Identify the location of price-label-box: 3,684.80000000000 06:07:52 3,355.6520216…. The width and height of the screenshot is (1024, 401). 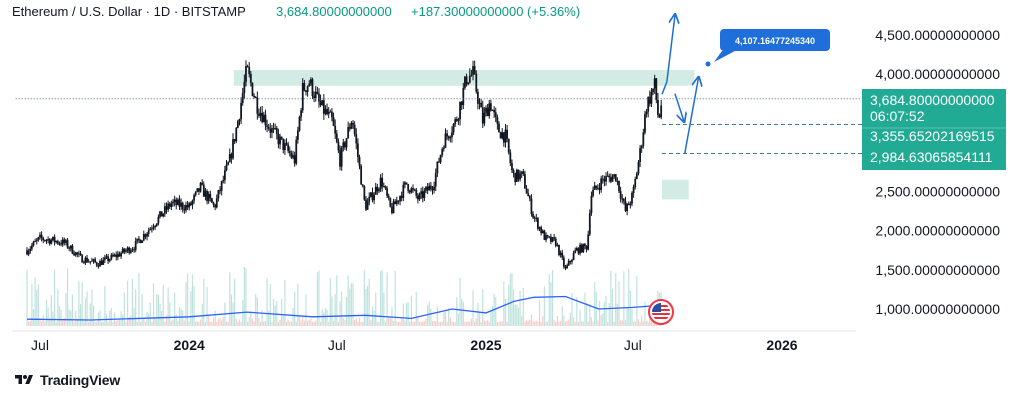
(934, 129).